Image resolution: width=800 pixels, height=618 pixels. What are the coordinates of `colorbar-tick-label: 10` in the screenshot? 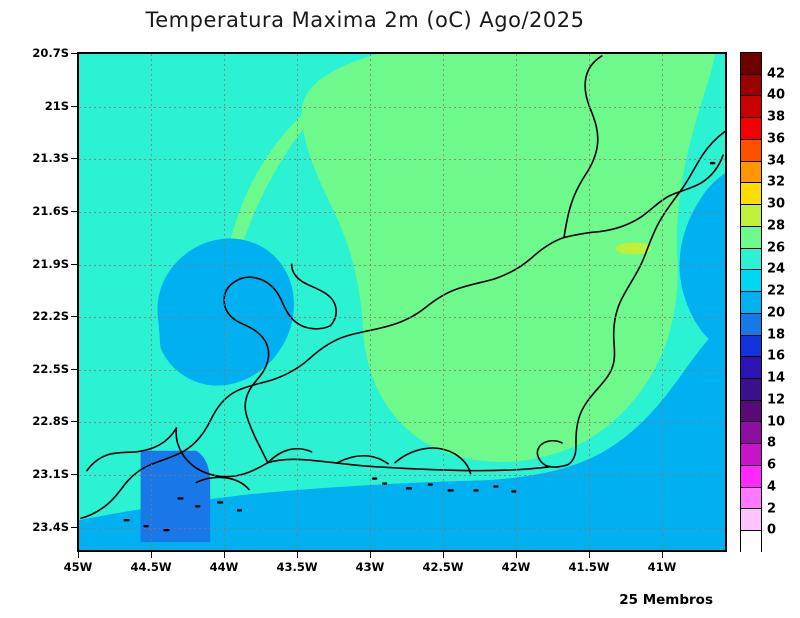 It's located at (776, 422).